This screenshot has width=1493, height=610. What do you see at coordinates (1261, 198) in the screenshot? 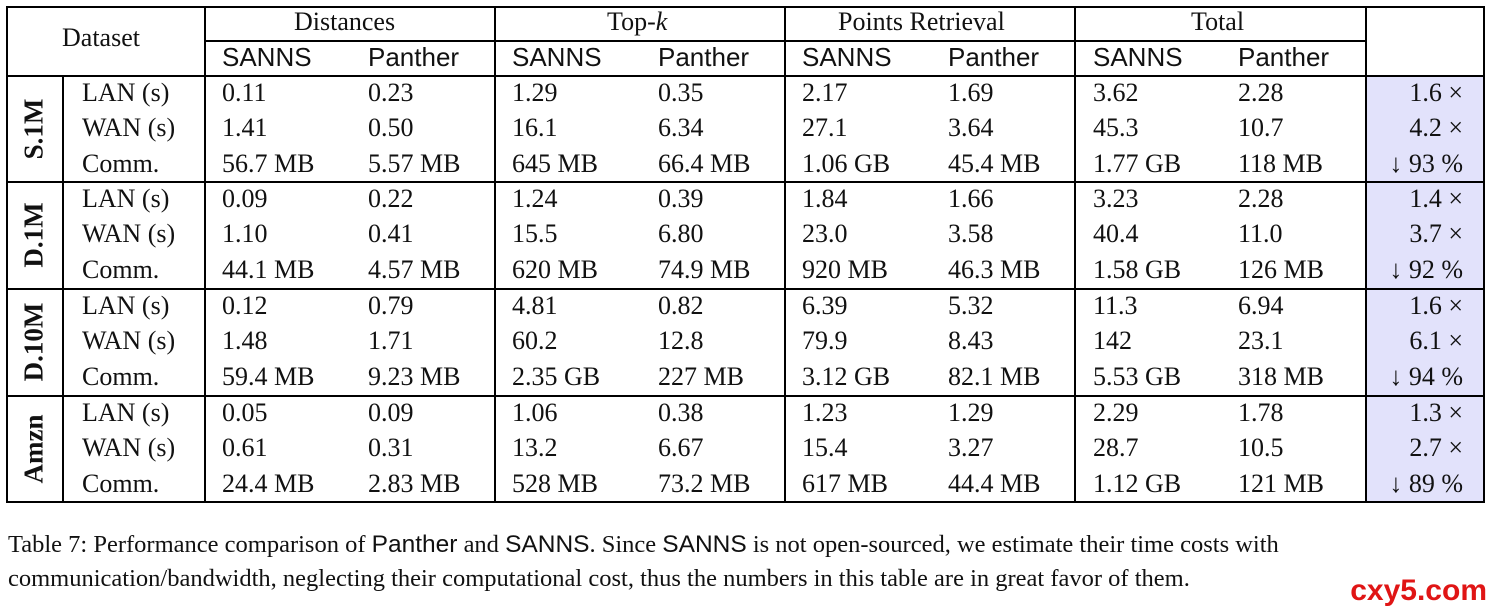
I see `table-cell: 2.28` at bounding box center [1261, 198].